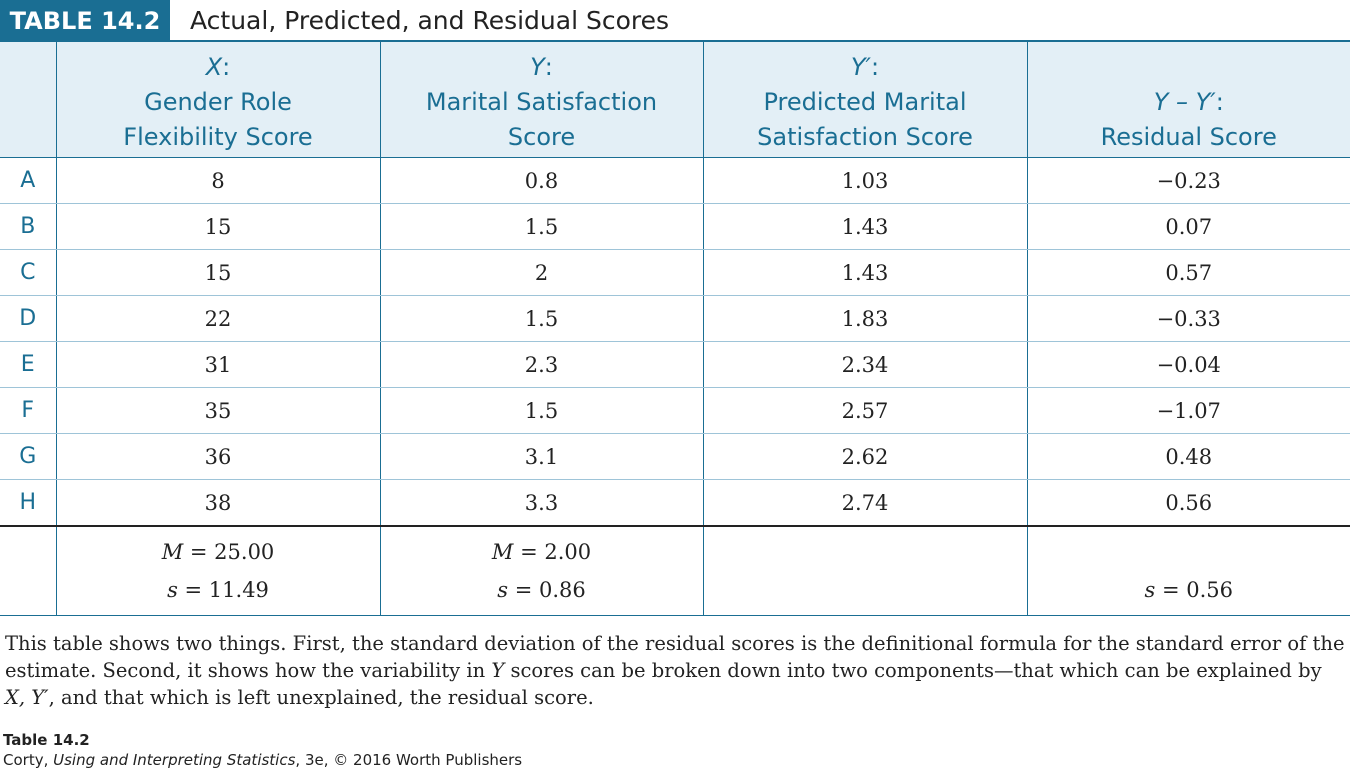  I want to click on y-predicted-cell: 1.83, so click(864, 318).